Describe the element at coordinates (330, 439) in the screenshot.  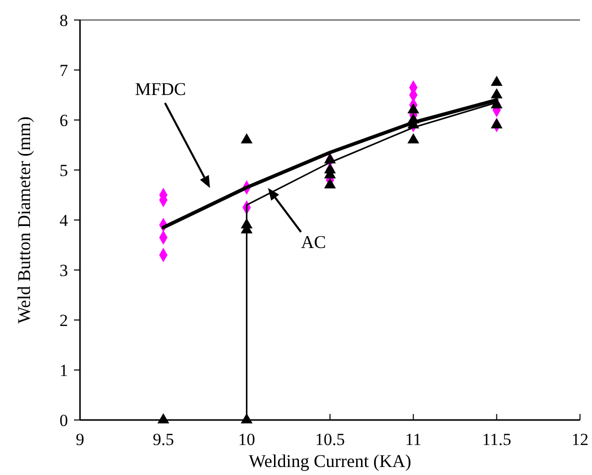
I see `x-tick-label: 10.5` at that location.